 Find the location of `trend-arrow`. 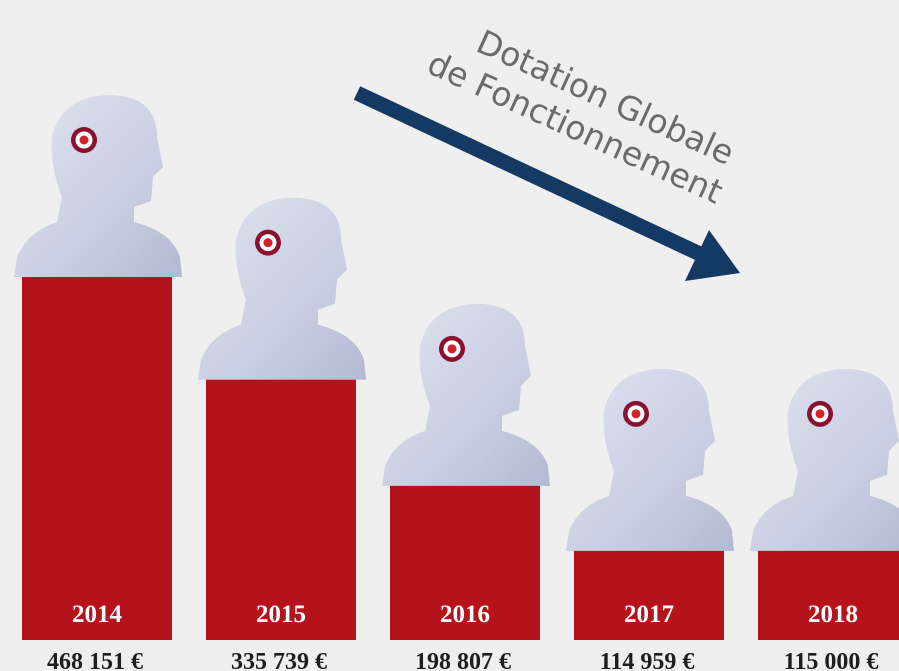

trend-arrow is located at coordinates (528, 173).